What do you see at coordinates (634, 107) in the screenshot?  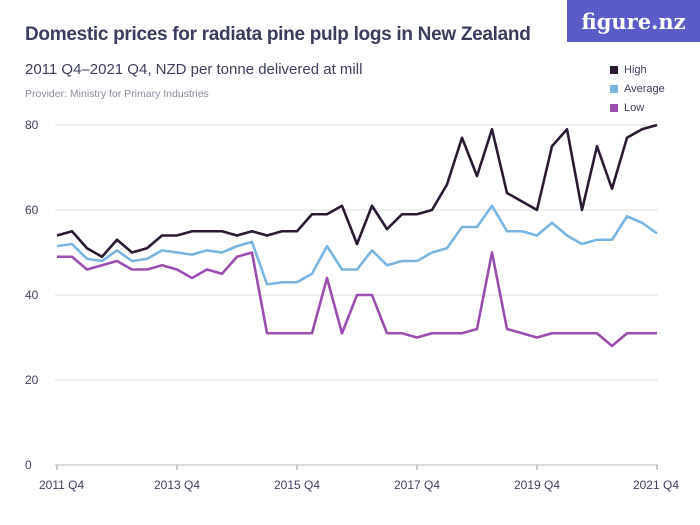 I see `legend-label: Low` at bounding box center [634, 107].